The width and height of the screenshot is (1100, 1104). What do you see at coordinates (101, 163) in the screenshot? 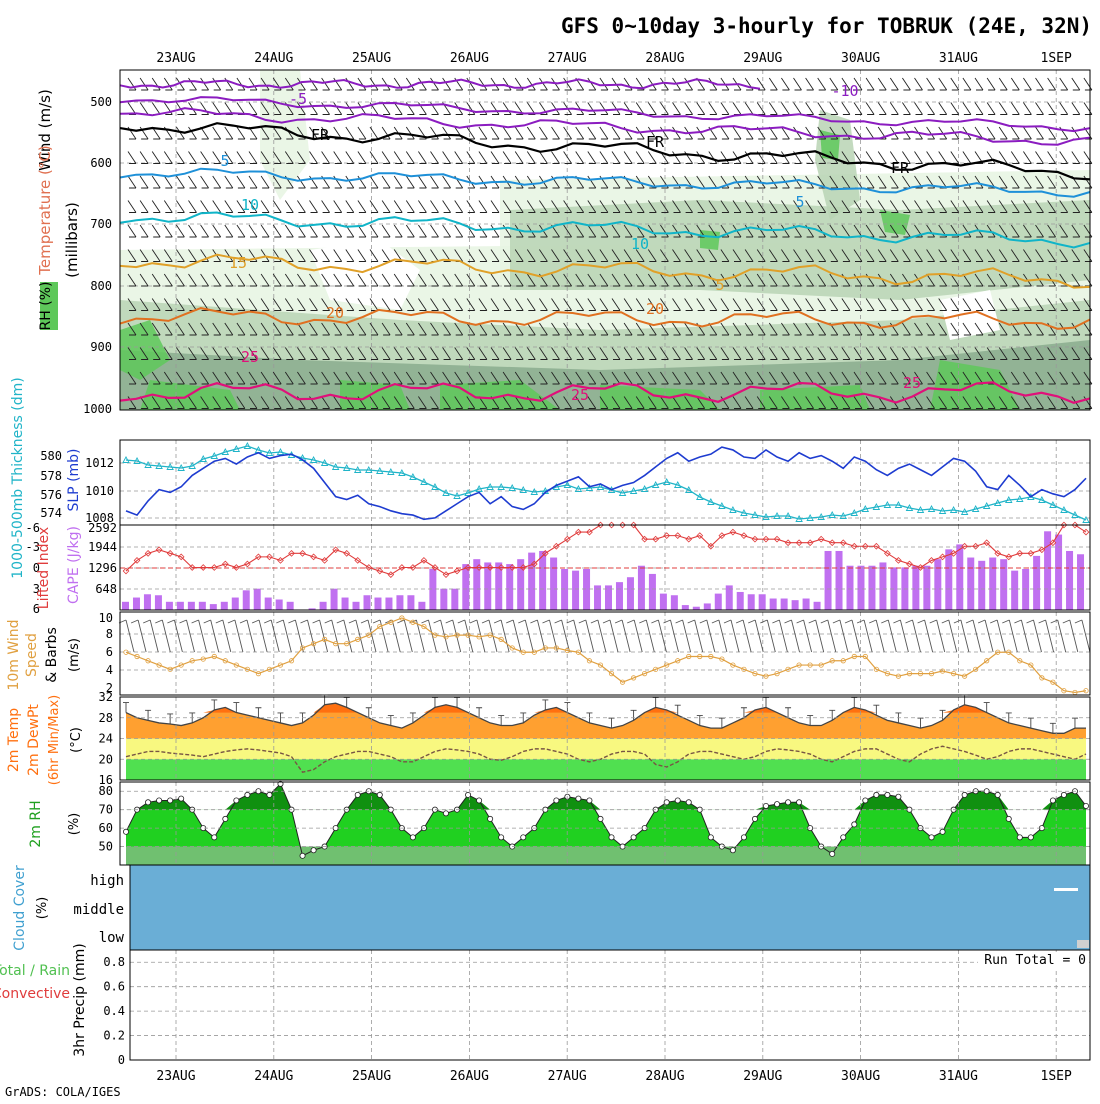
I see `upper-ytick: 600` at bounding box center [101, 163].